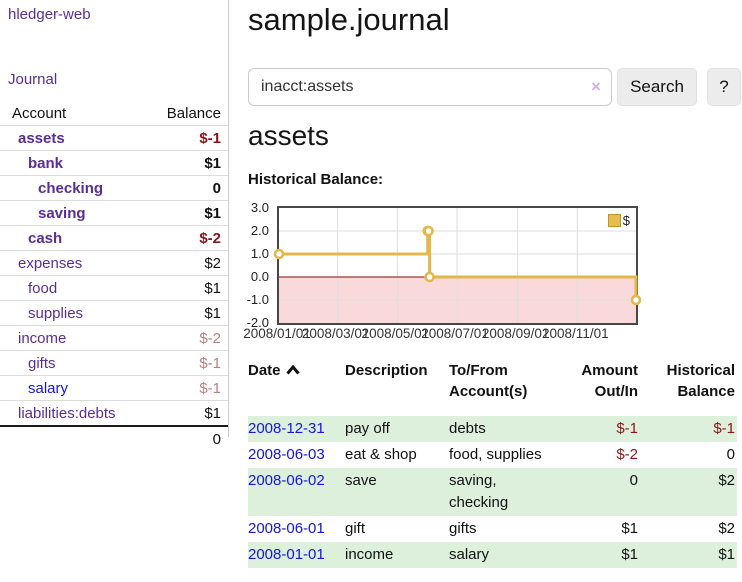 The width and height of the screenshot is (742, 582). What do you see at coordinates (614, 220) in the screenshot?
I see `legend-swatch-icon` at bounding box center [614, 220].